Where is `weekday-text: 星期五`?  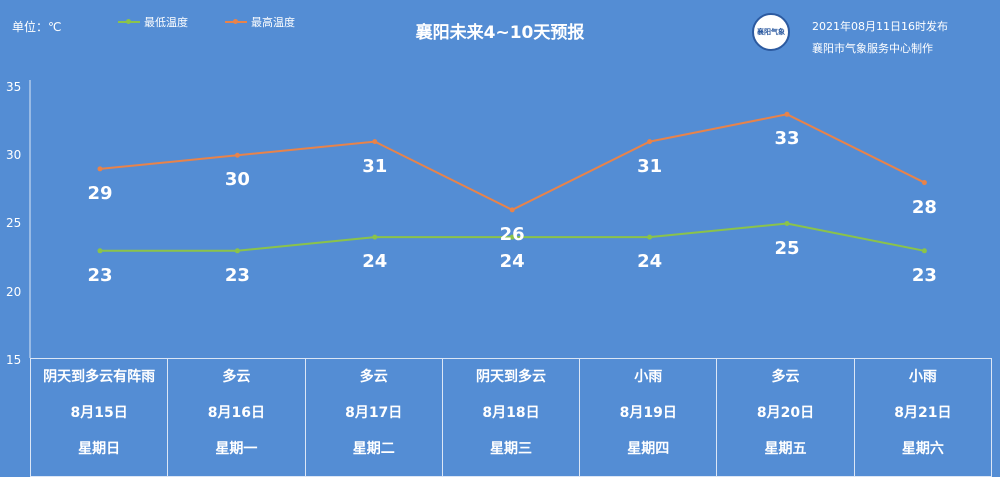 weekday-text: 星期五 is located at coordinates (785, 449).